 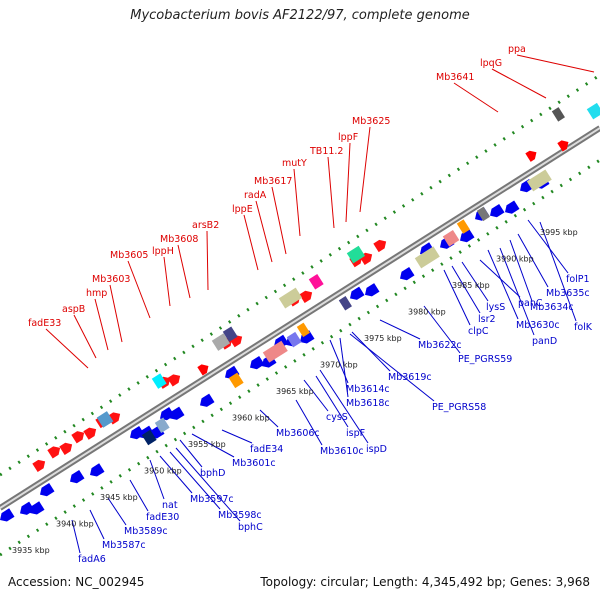 I want to click on scale-tick-label: 3960 kbp, so click(x=251, y=418).